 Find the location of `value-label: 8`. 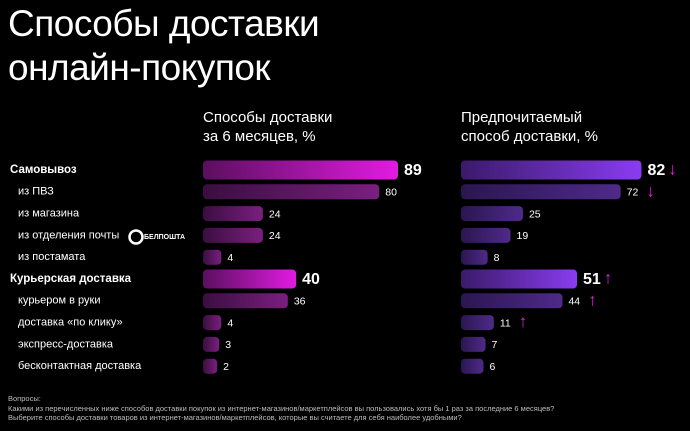

value-label: 8 is located at coordinates (497, 258).